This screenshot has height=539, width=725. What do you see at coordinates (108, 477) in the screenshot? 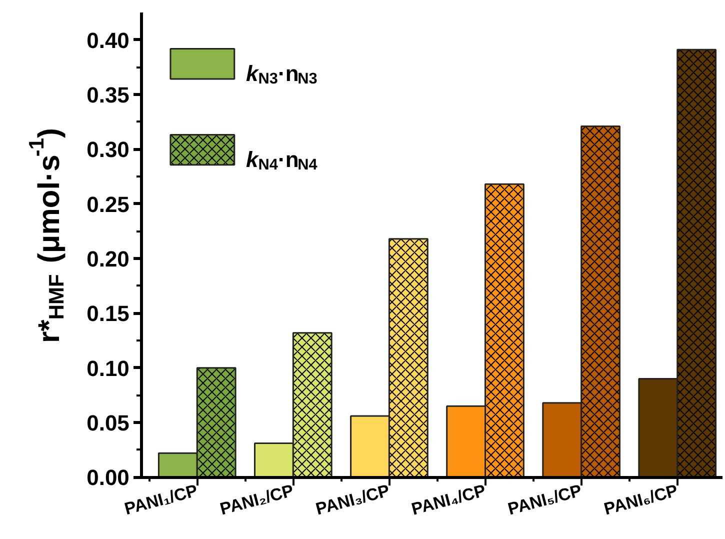
I see `y-tick-label: 0.00` at bounding box center [108, 477].